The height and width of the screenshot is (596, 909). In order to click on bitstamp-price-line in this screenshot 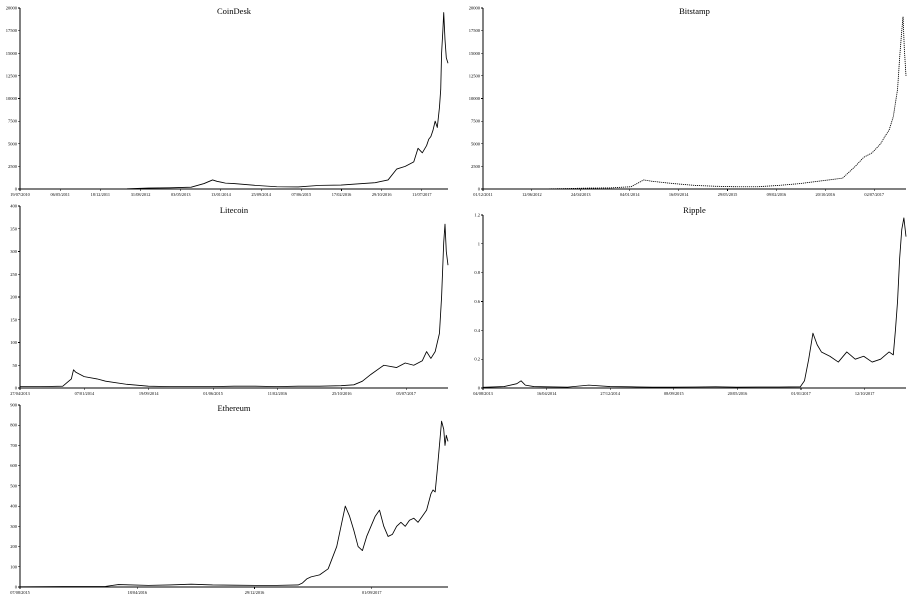, I will do `click(695, 103)`.